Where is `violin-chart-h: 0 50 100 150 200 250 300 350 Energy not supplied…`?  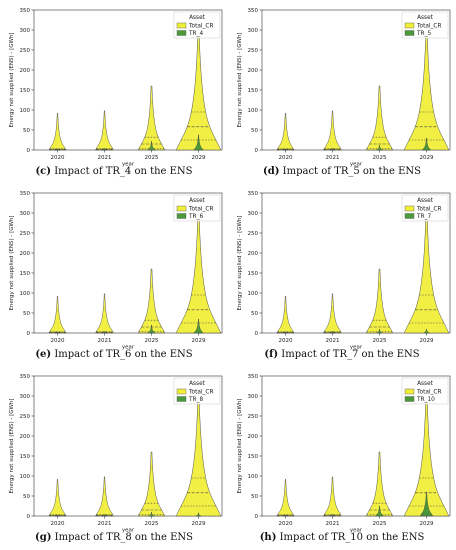 violin-chart-h: 0 50 100 150 200 250 300 350 Energy not supplied… is located at coordinates (344, 454).